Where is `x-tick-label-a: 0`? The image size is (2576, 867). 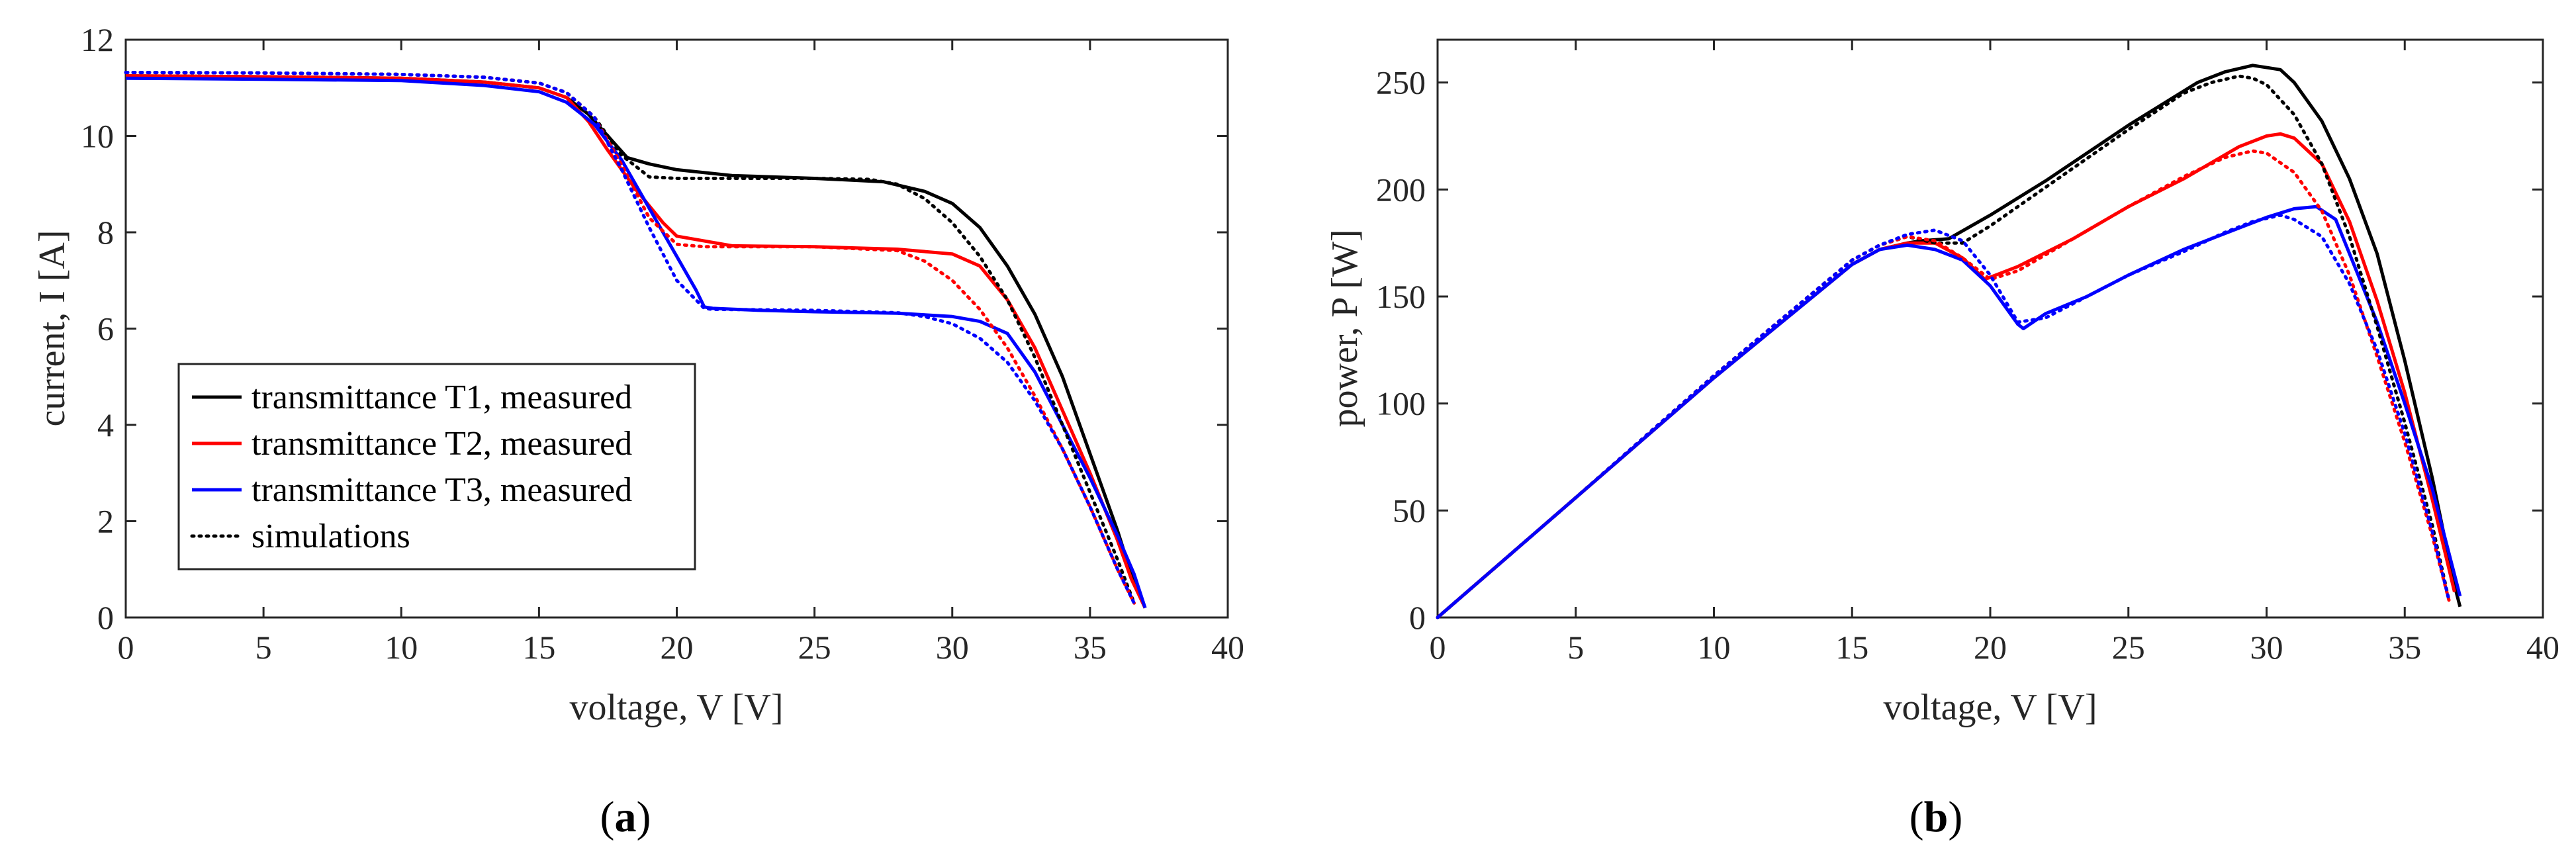 x-tick-label-a: 0 is located at coordinates (126, 647).